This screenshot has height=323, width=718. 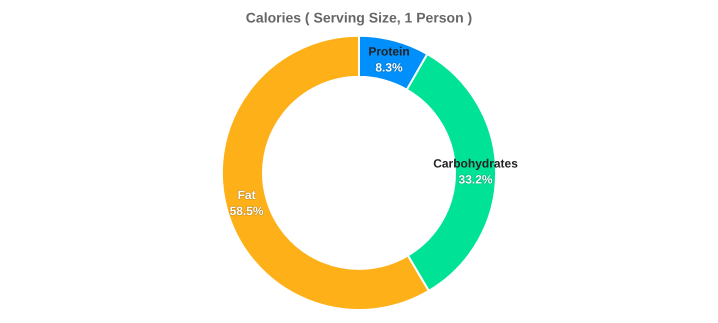 I want to click on data-label: 58.5%, so click(x=247, y=211).